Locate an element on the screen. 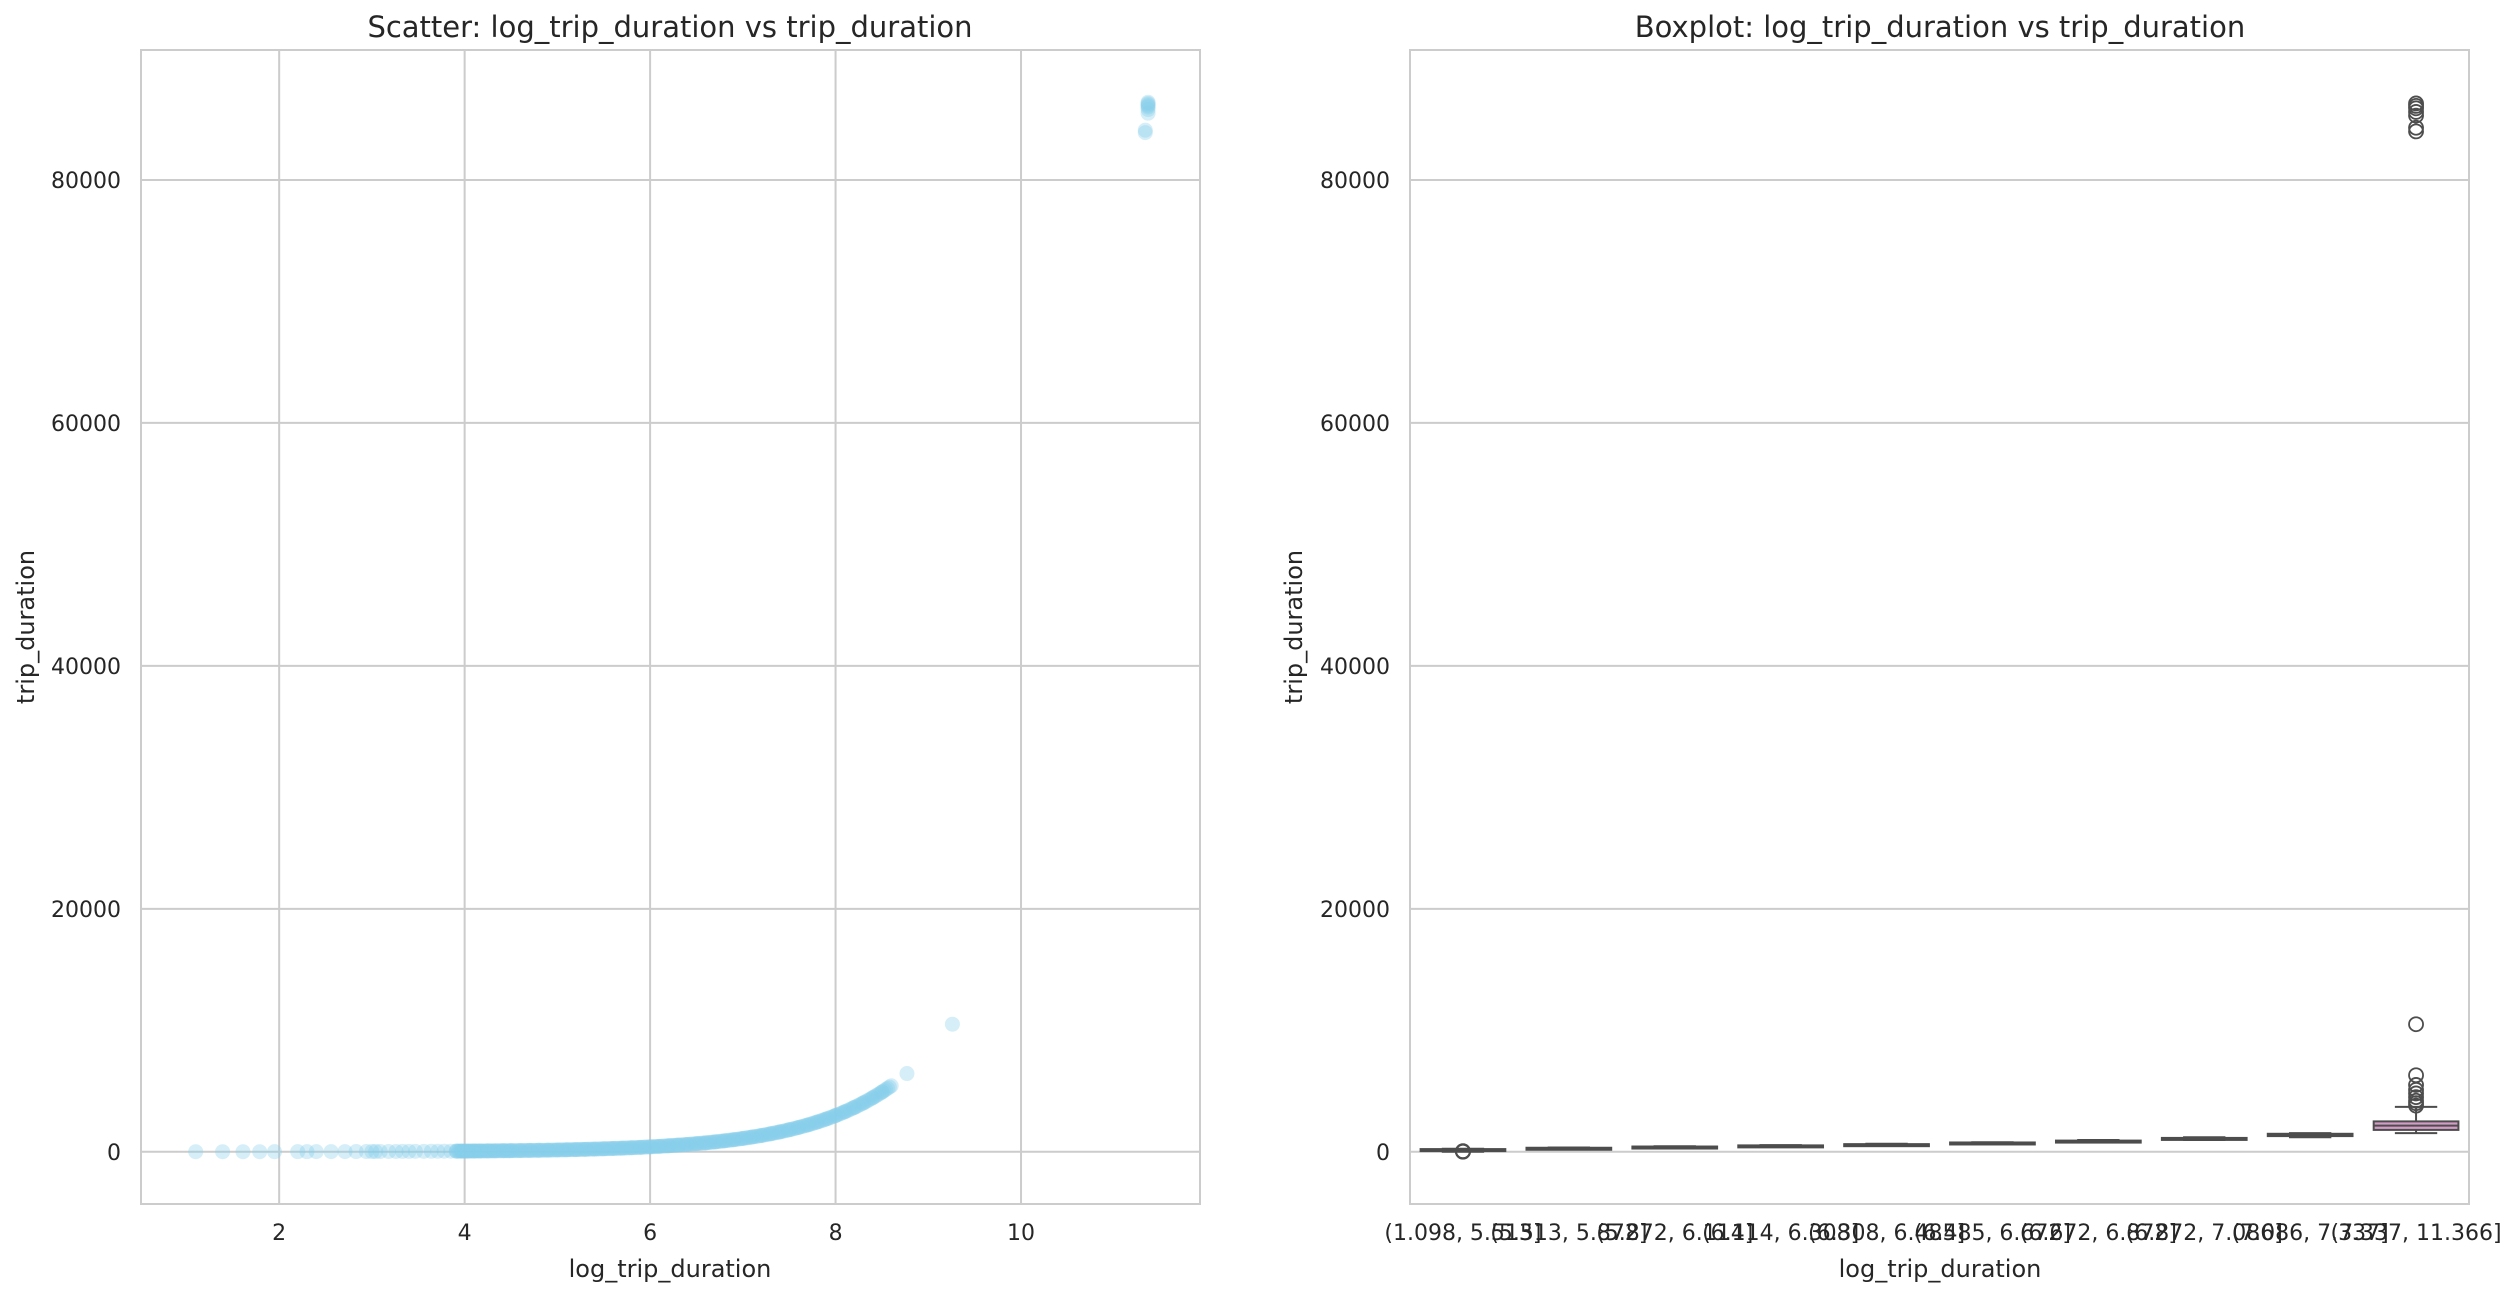  scatter-y-ticks: 0 20000 40000 60000 80000 is located at coordinates (86, 667).